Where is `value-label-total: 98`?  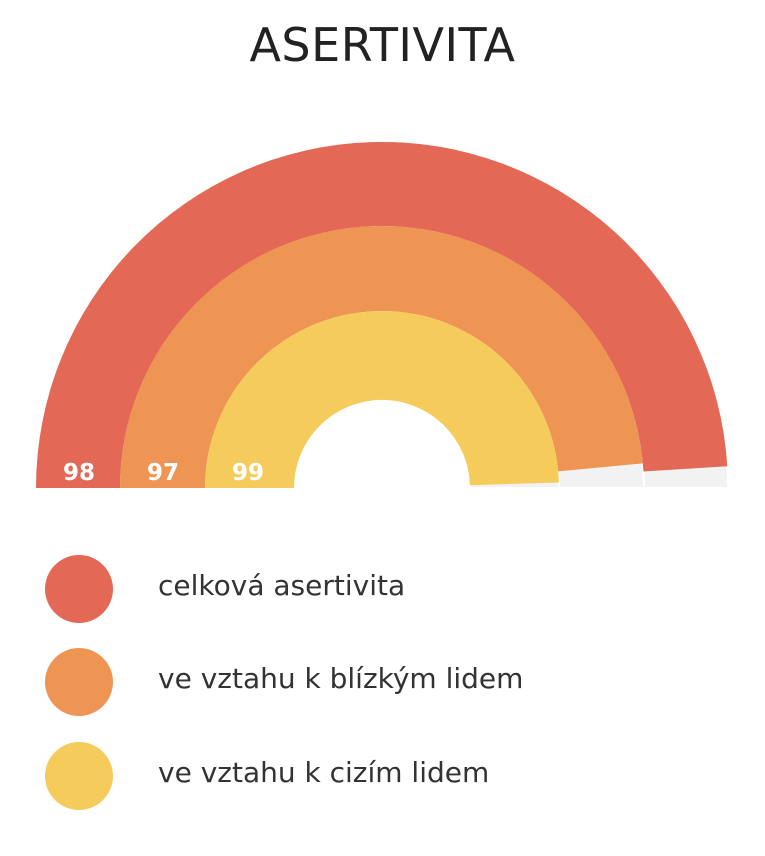
value-label-total: 98 is located at coordinates (79, 473).